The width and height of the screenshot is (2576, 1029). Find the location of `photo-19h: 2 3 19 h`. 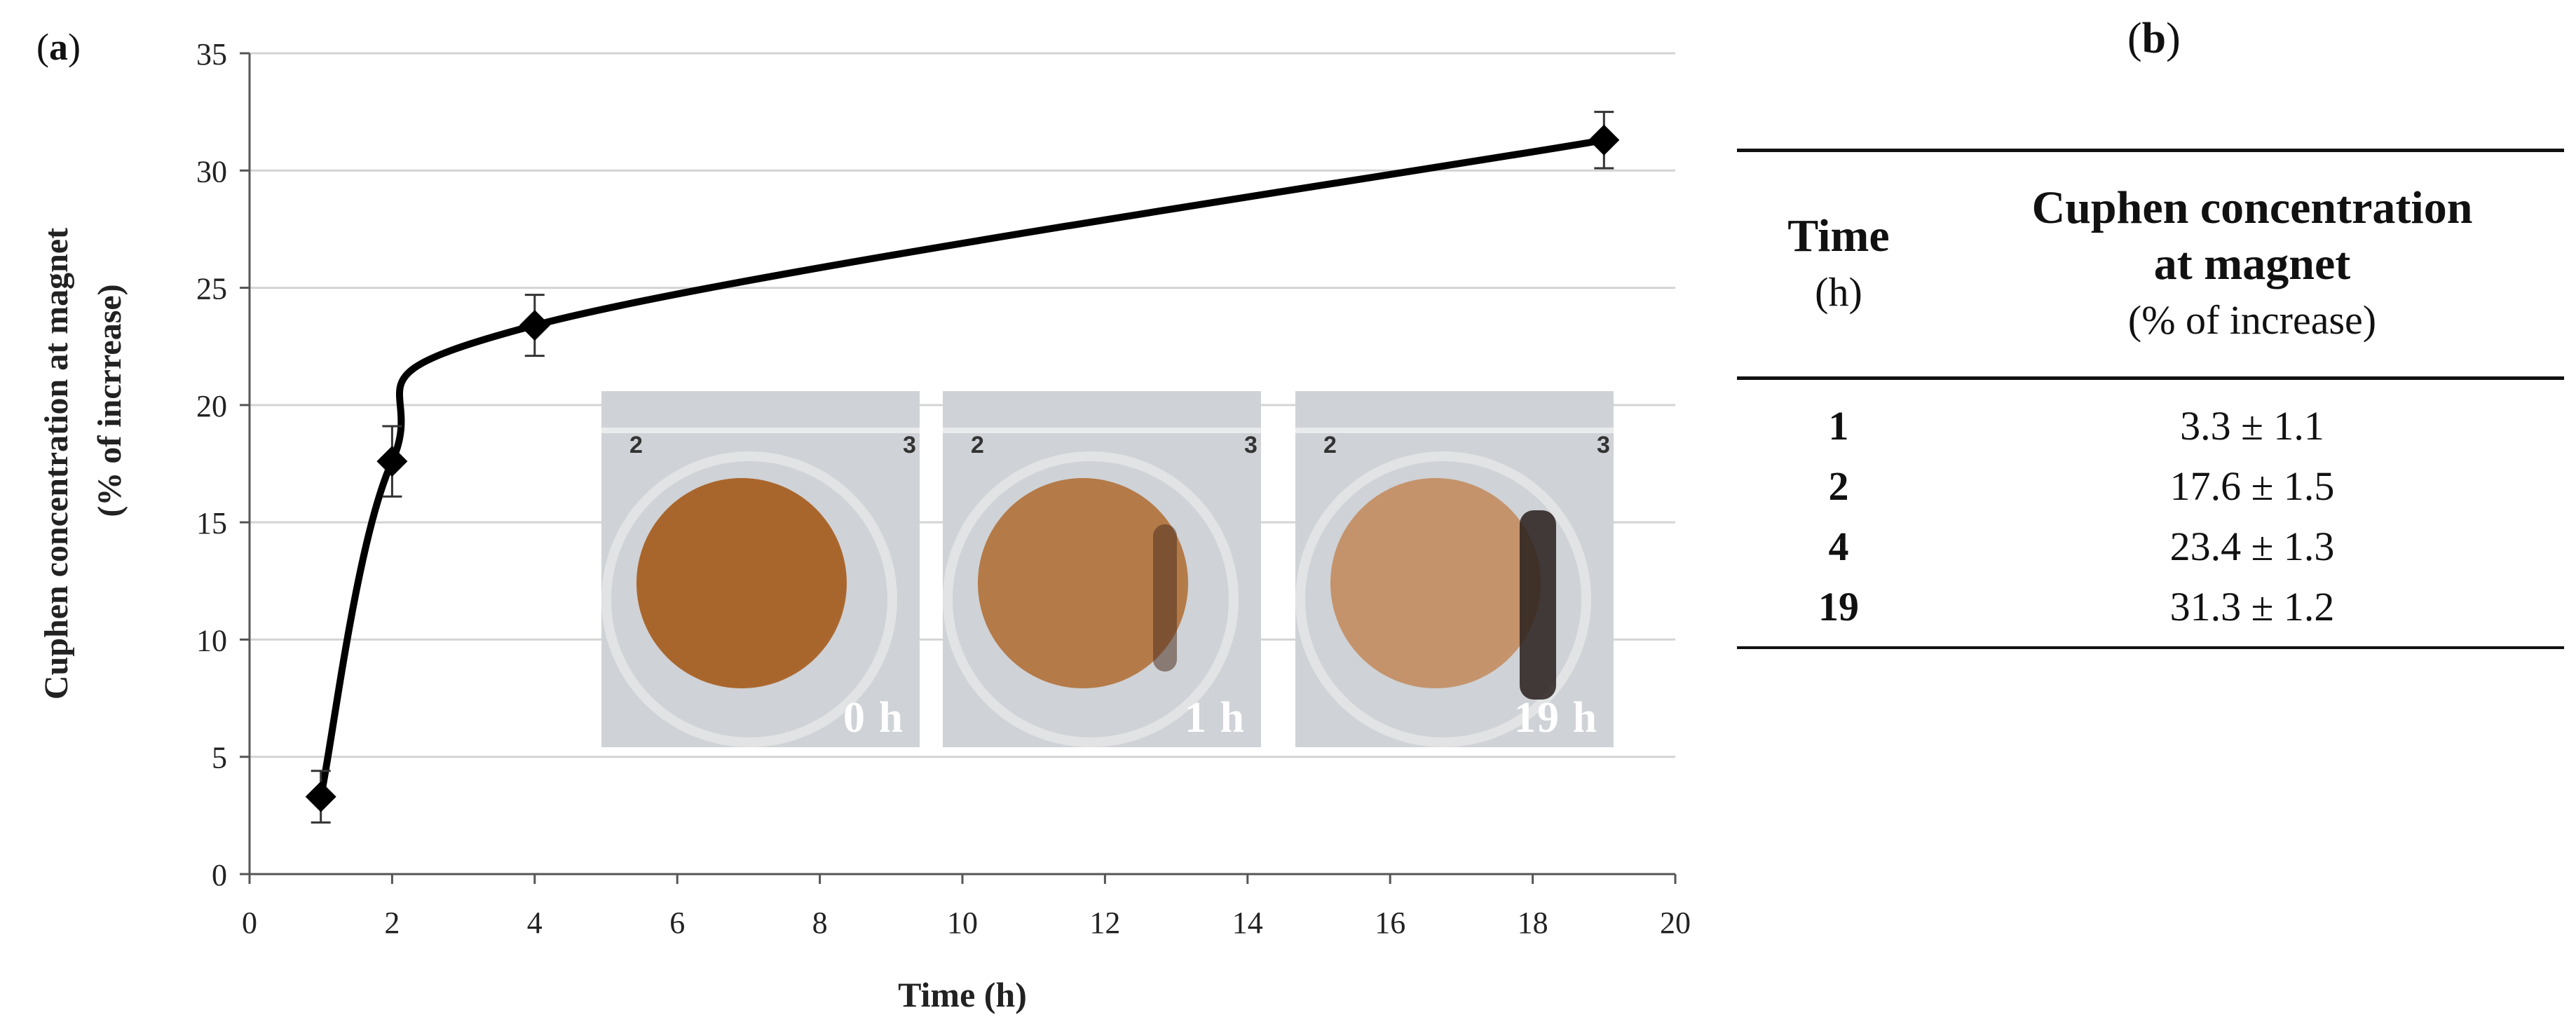

photo-19h: 2 3 19 h is located at coordinates (1455, 569).